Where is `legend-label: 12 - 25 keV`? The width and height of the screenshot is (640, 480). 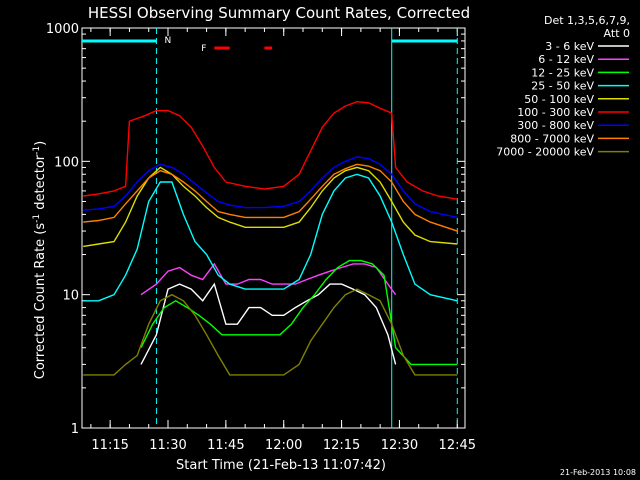 legend-label: 12 - 25 keV is located at coordinates (562, 72).